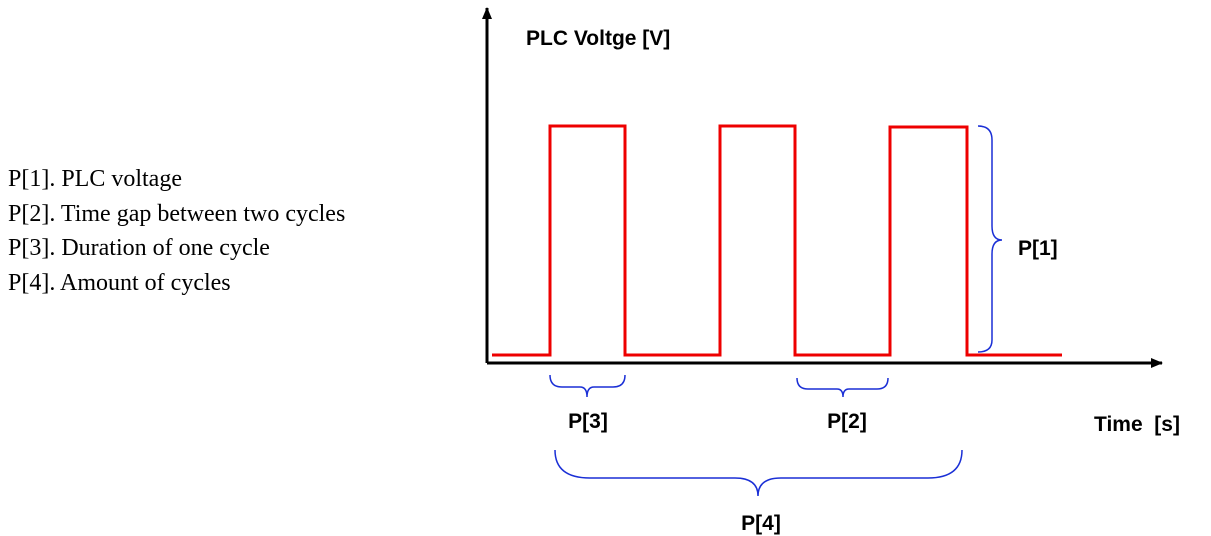 This screenshot has width=1211, height=536. I want to click on brace-p3, so click(587, 386).